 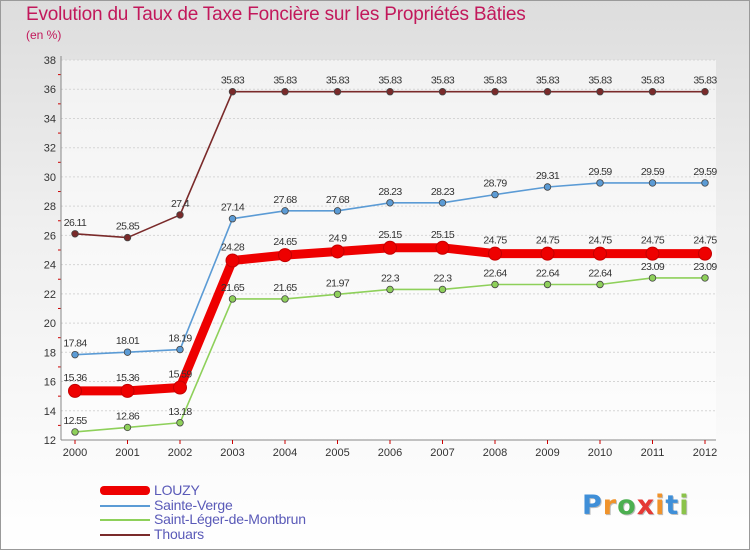 I want to click on logo-letter: x, so click(x=646, y=505).